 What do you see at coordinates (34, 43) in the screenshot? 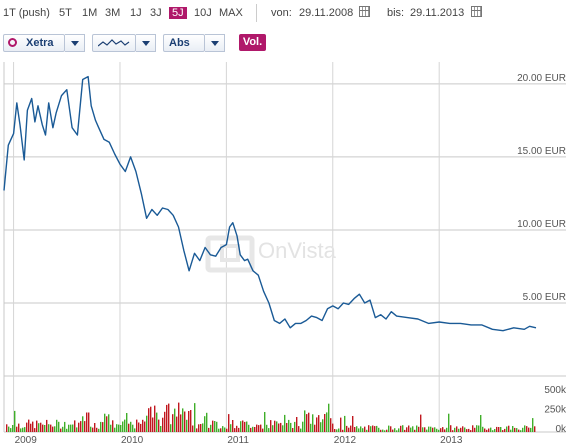
I see `exchange-select: Xetra` at bounding box center [34, 43].